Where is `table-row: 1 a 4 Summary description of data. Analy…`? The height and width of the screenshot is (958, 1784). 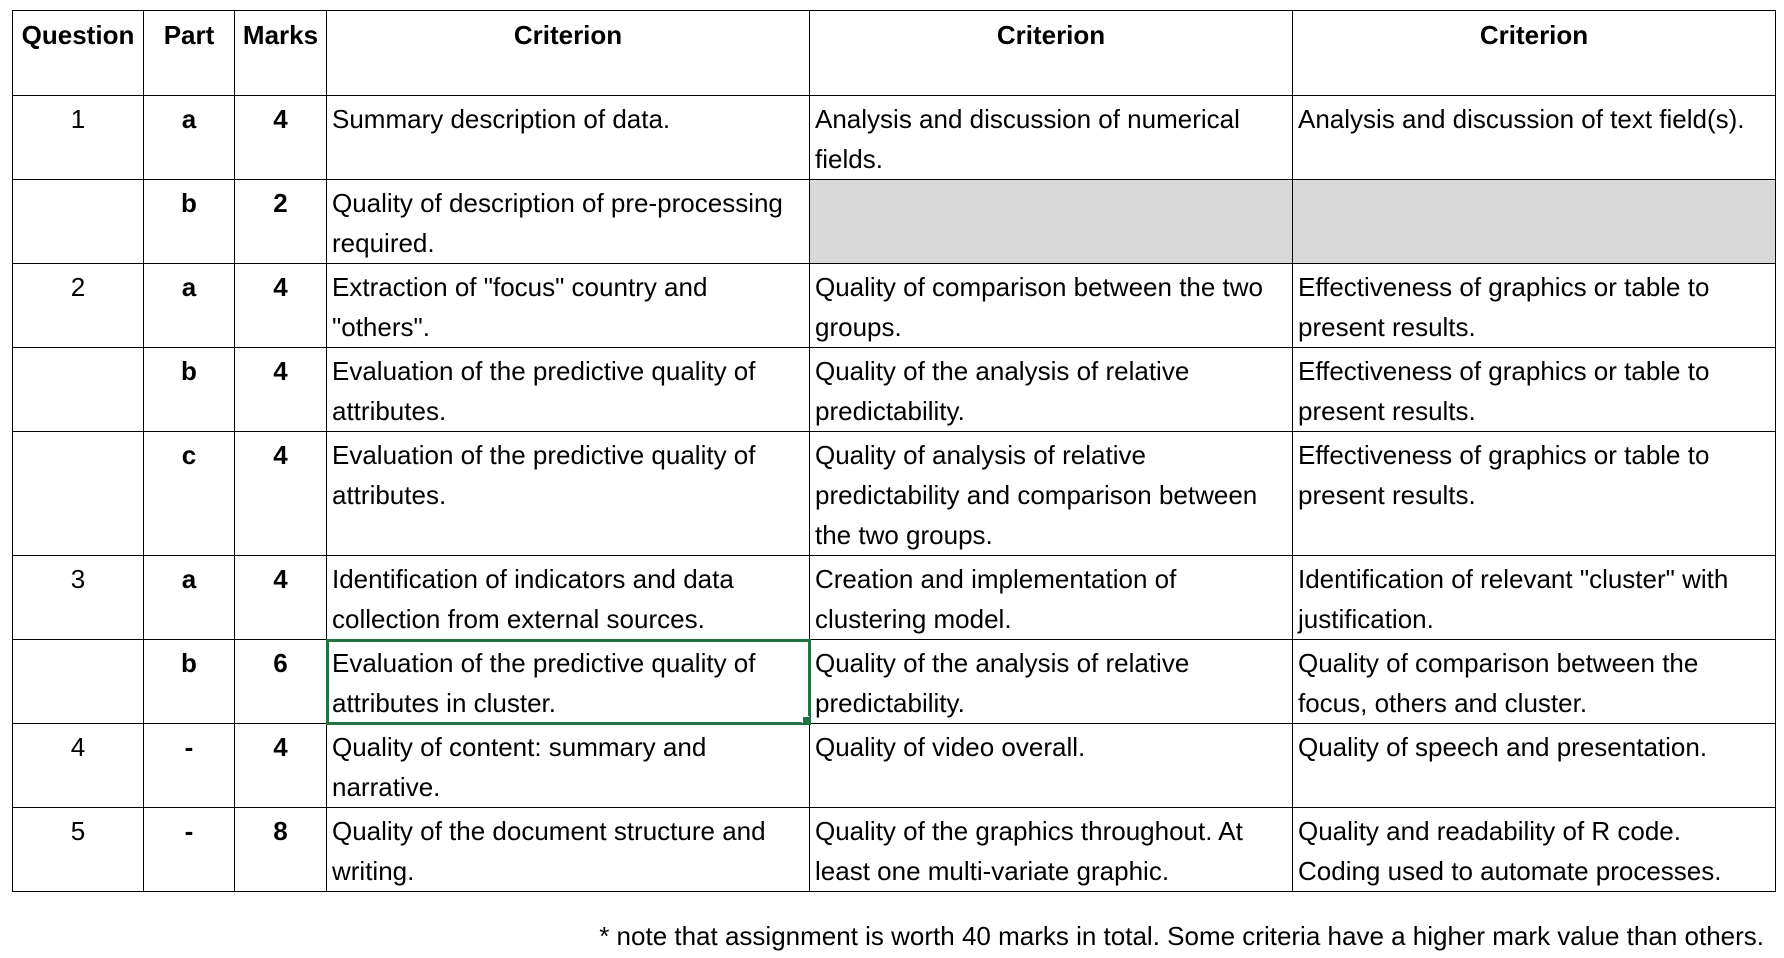
table-row: 1 a 4 Summary description of data. Analy… is located at coordinates (894, 137).